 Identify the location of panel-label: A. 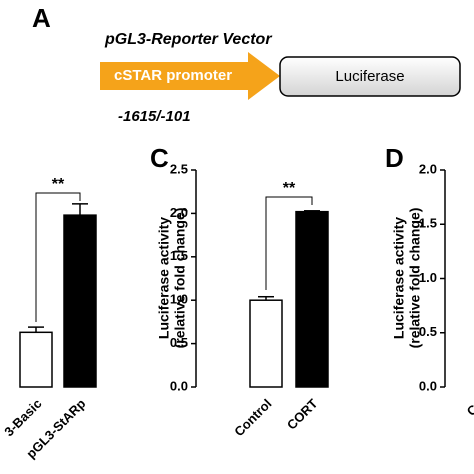
(41, 18).